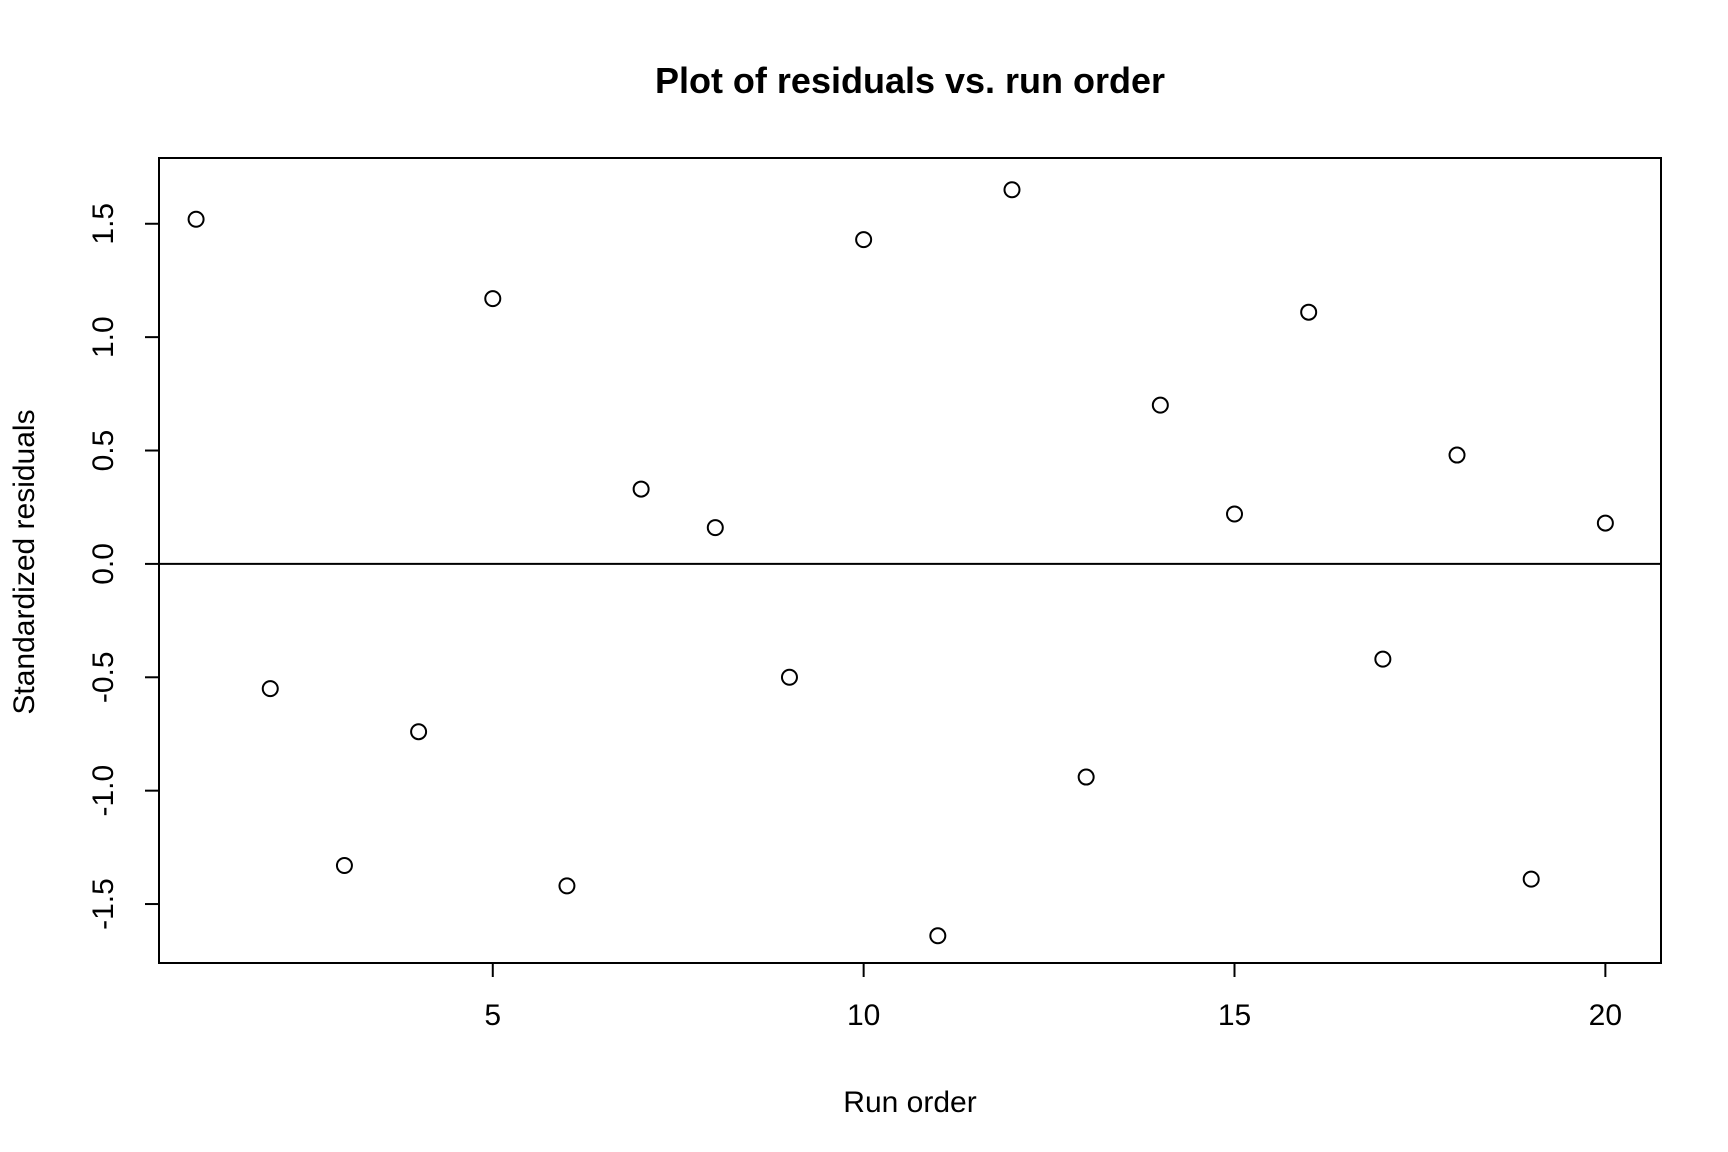  What do you see at coordinates (1234, 1015) in the screenshot?
I see `x-tick-label: 15` at bounding box center [1234, 1015].